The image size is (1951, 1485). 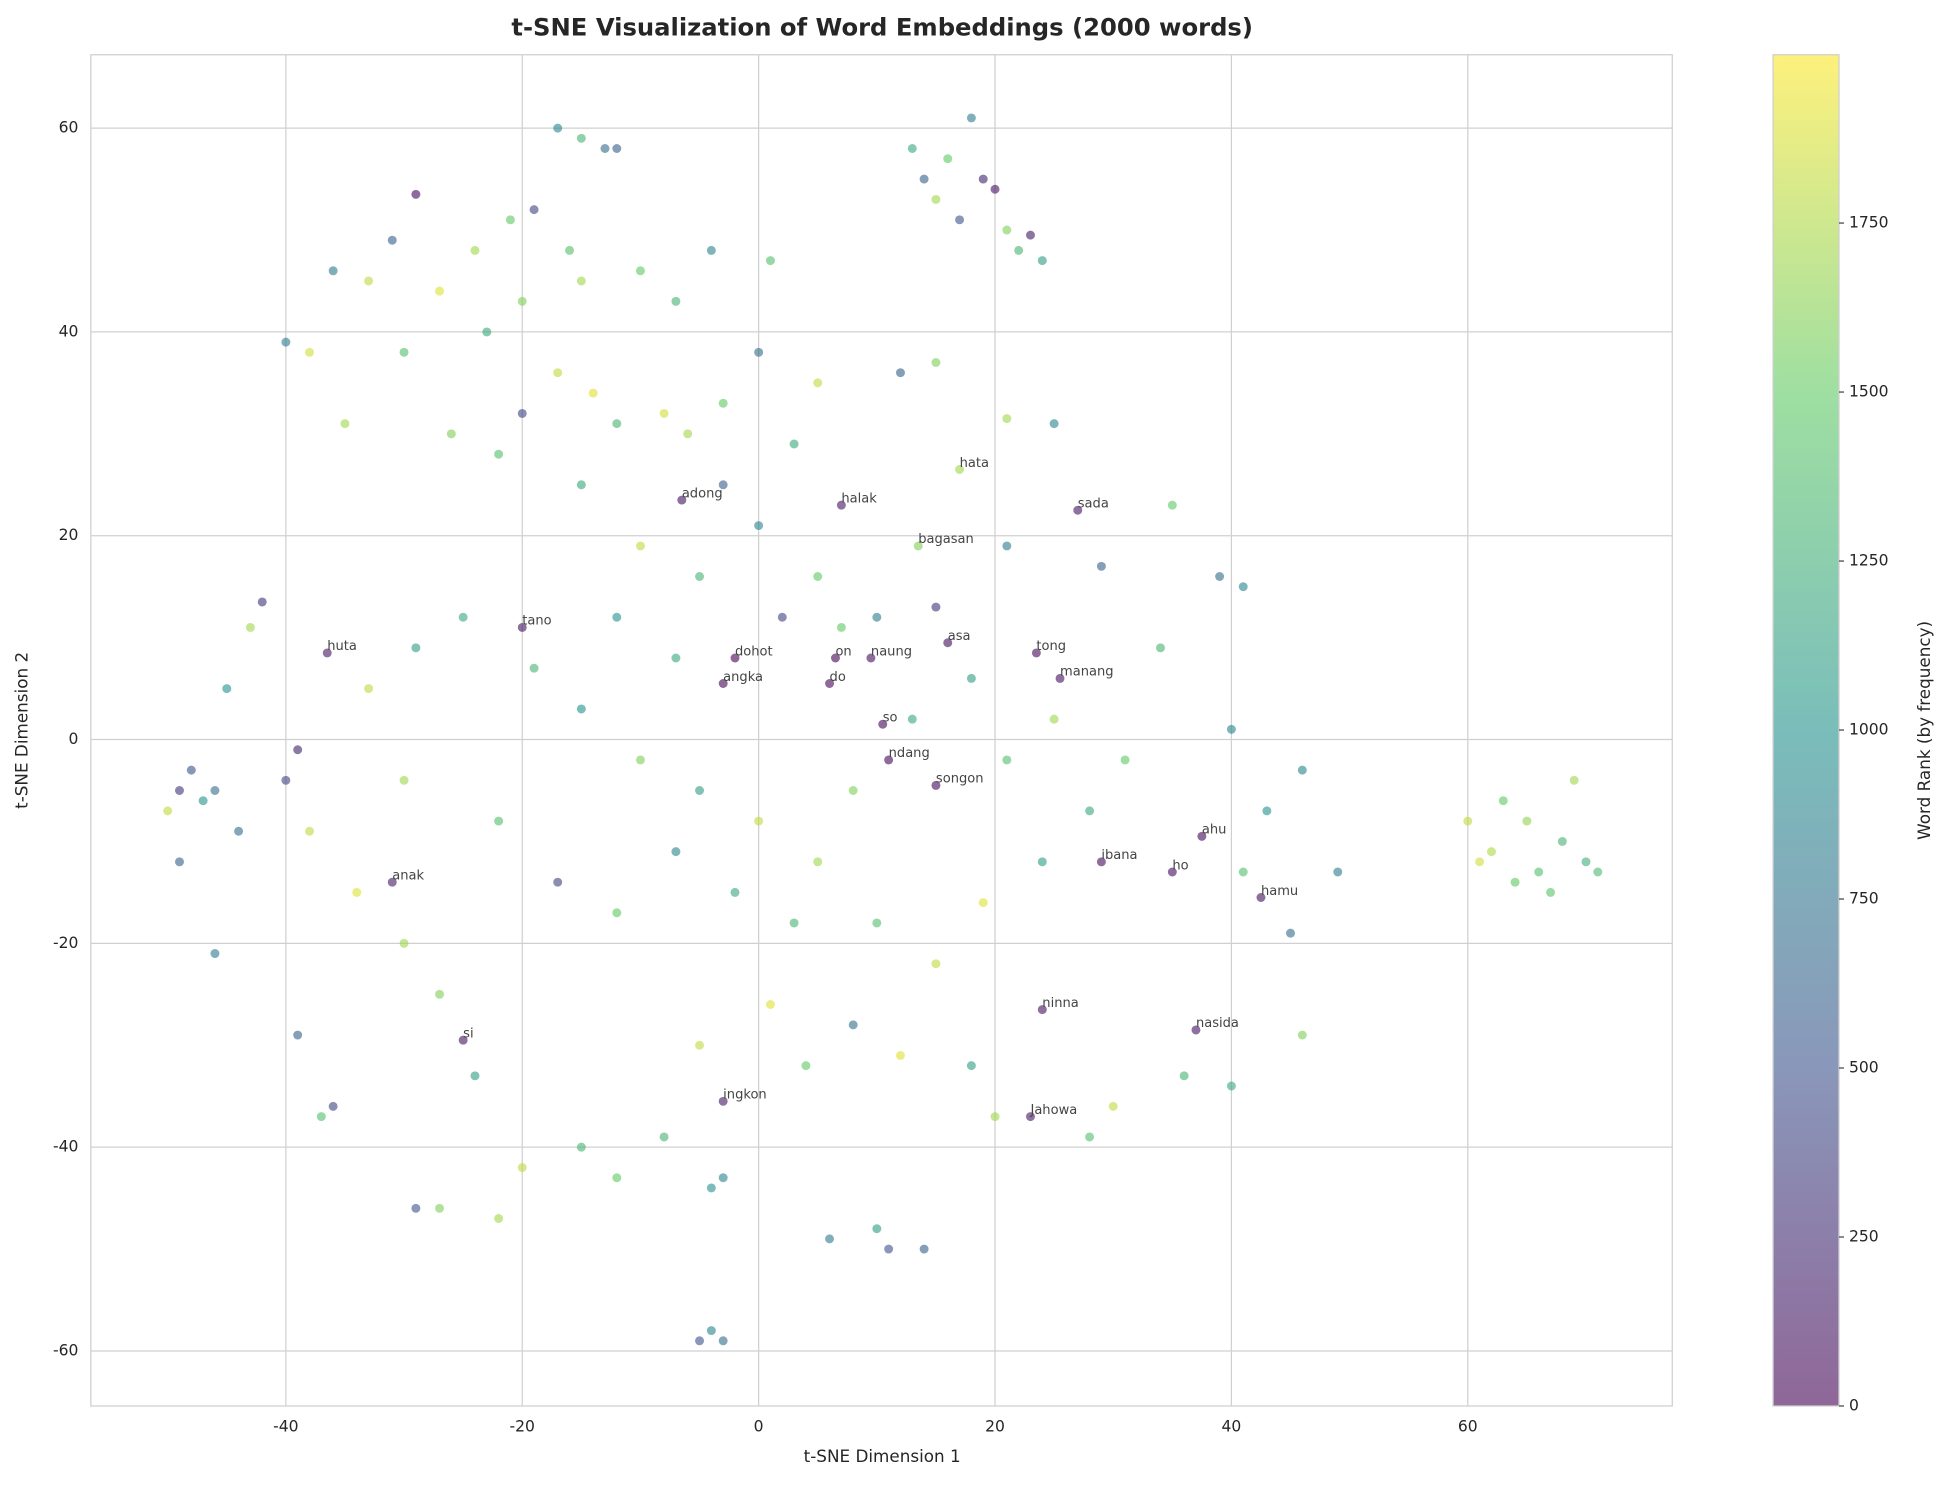 What do you see at coordinates (65, 1147) in the screenshot?
I see `y-tick-label: -40` at bounding box center [65, 1147].